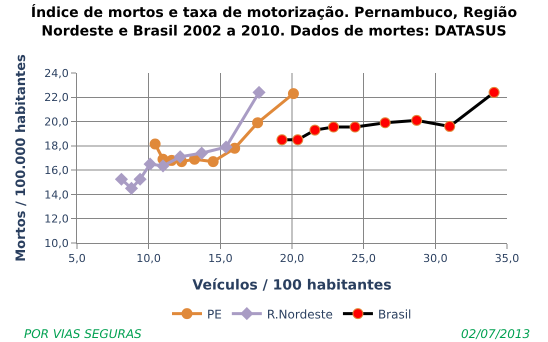  What do you see at coordinates (395, 314) in the screenshot?
I see `legend-label: Brasil` at bounding box center [395, 314].